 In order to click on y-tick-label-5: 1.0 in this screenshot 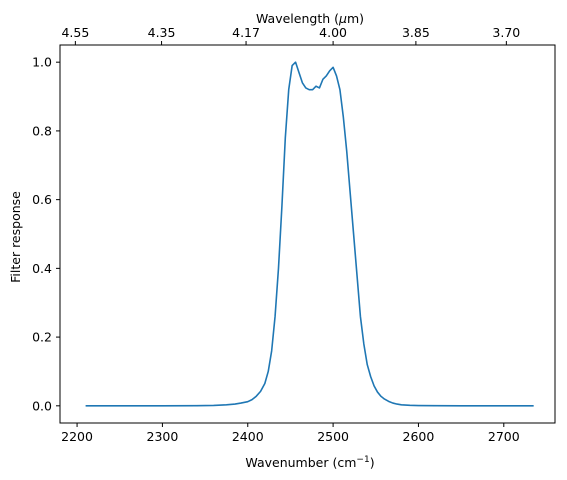, I will do `click(42, 62)`.